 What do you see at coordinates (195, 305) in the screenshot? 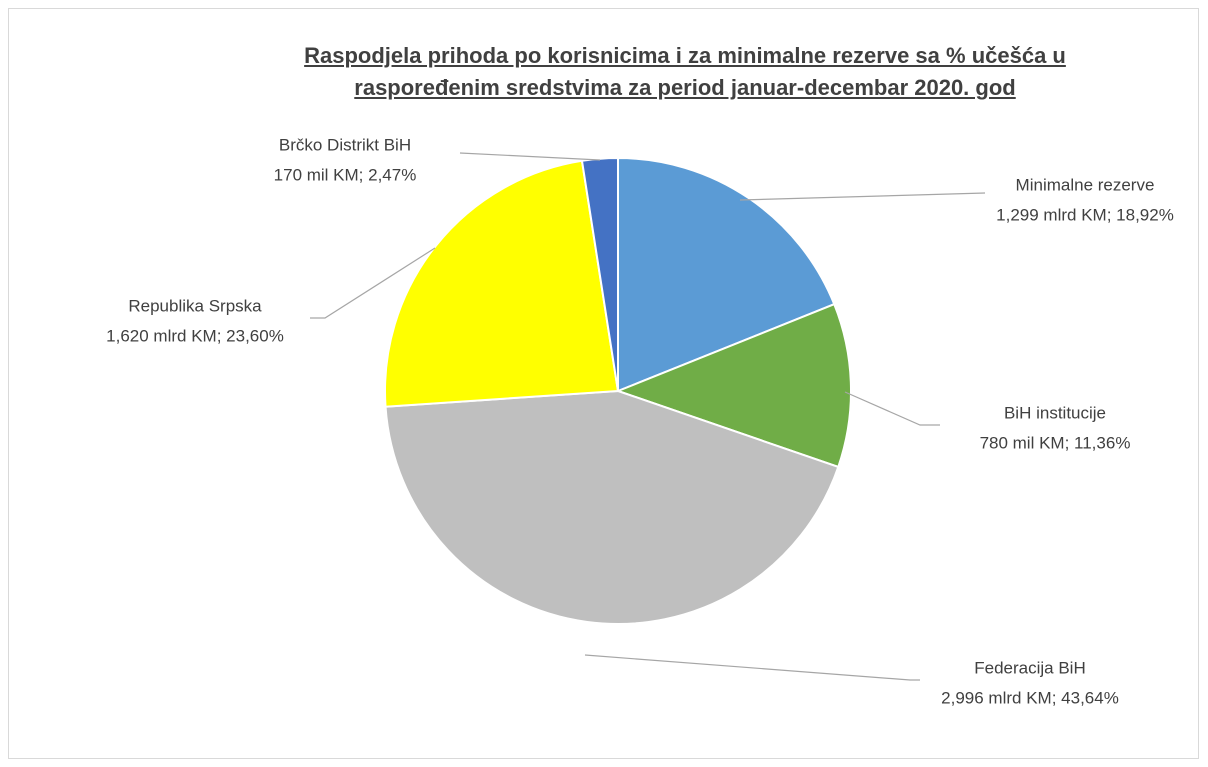
I see `slice-label-name: Republika Srpska` at bounding box center [195, 305].